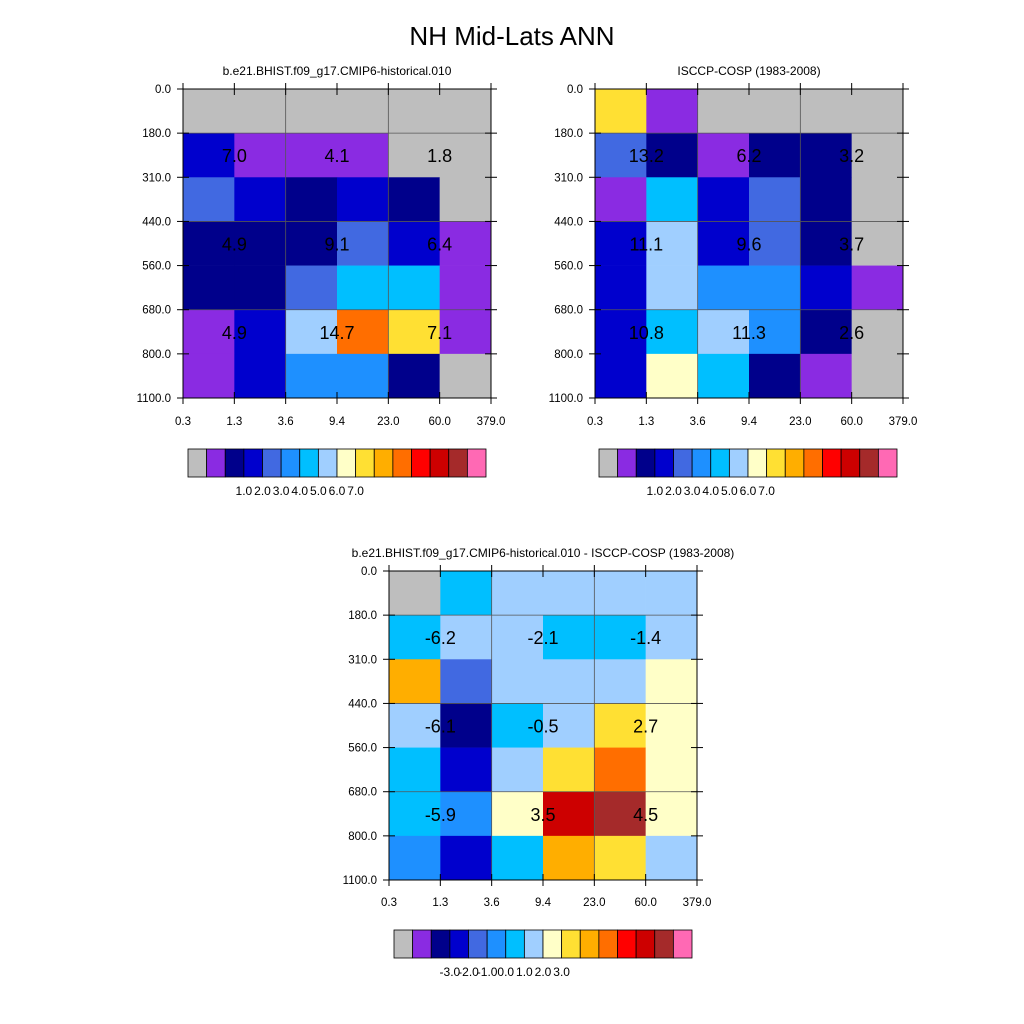 This screenshot has height=1024, width=1024. What do you see at coordinates (262, 491) in the screenshot?
I see `colorbar-label: 2.0` at bounding box center [262, 491].